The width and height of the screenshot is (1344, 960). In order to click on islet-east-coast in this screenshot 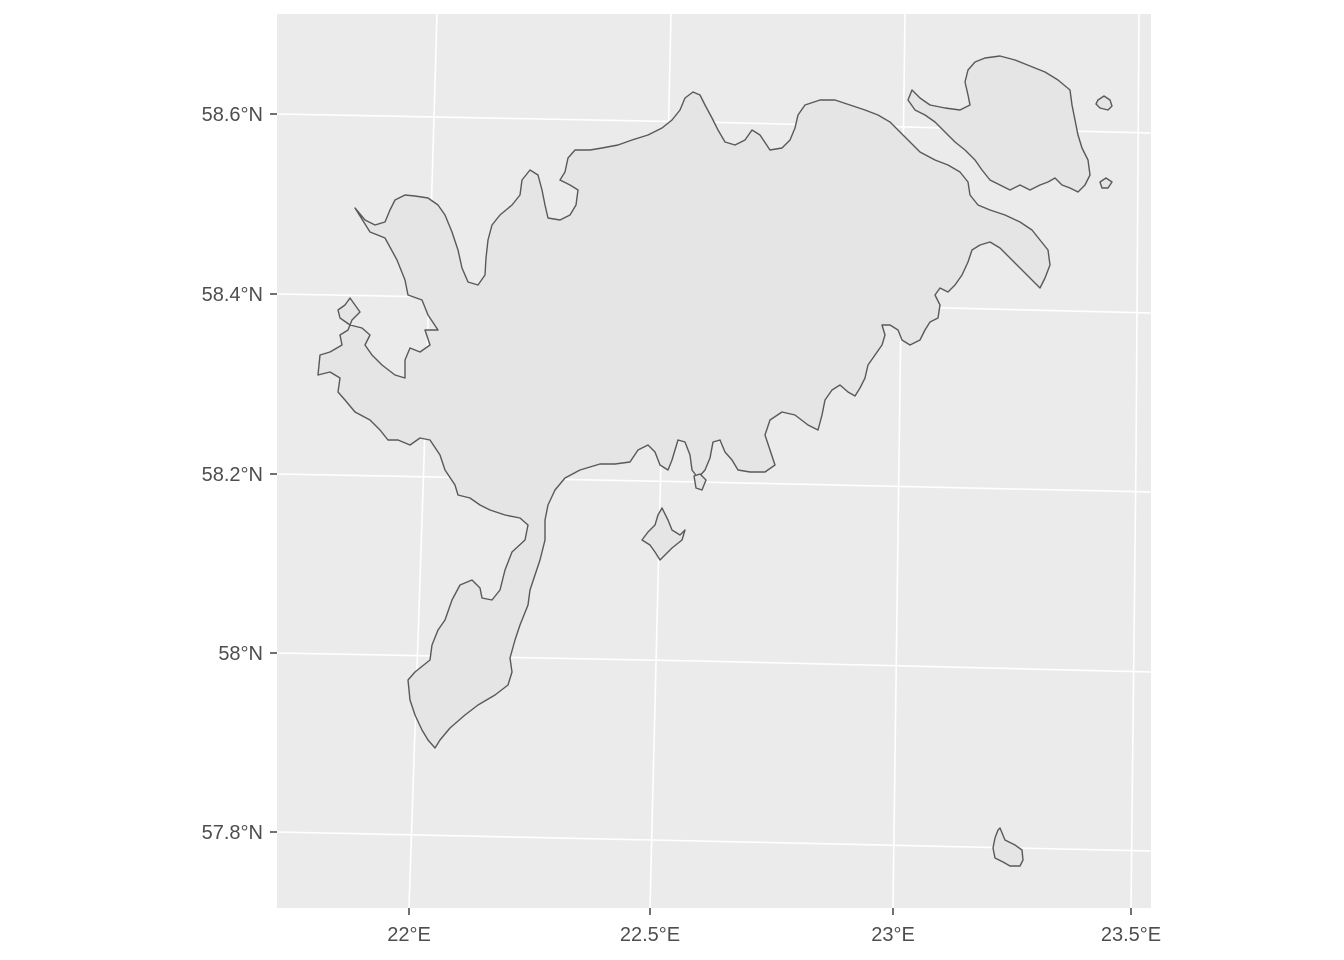, I will do `click(1106, 183)`.